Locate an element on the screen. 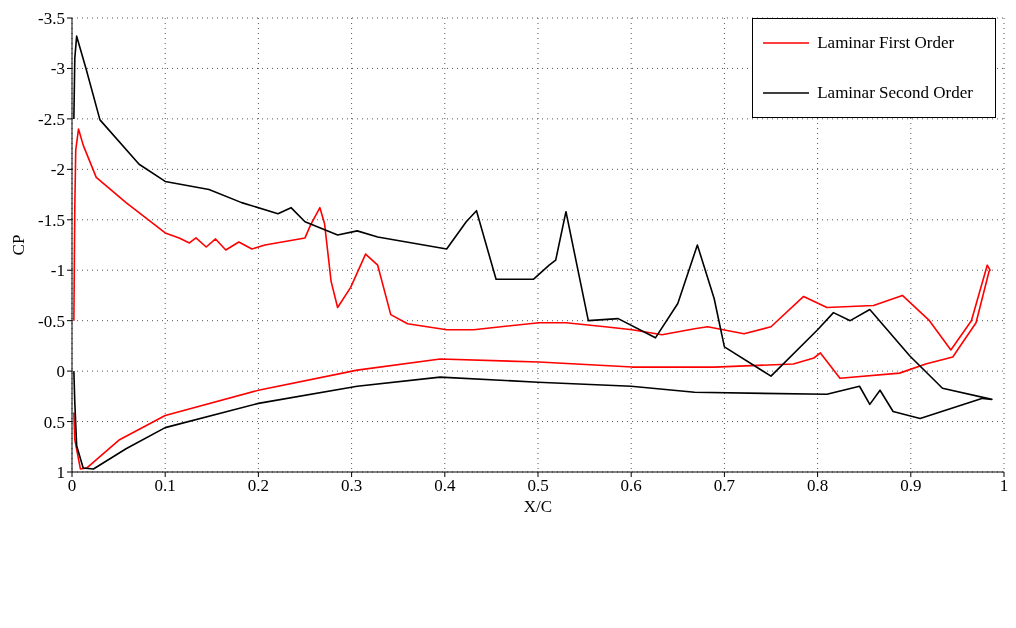 This screenshot has height=628, width=1016. y-tick-label: -2.5 is located at coordinates (51, 119).